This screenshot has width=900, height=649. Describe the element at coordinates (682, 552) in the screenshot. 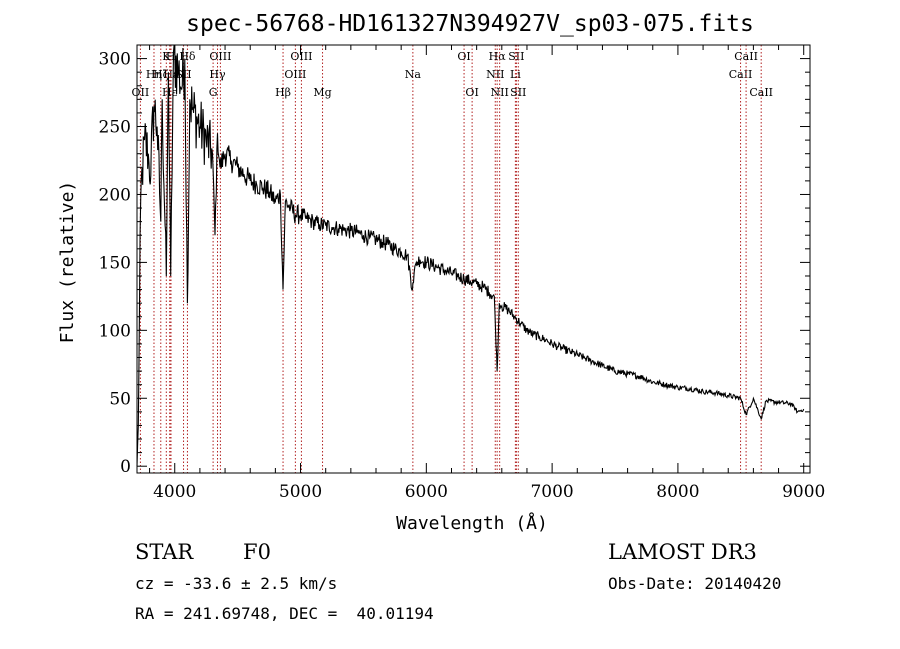

I see `survey-label: LAMOST DR3` at that location.